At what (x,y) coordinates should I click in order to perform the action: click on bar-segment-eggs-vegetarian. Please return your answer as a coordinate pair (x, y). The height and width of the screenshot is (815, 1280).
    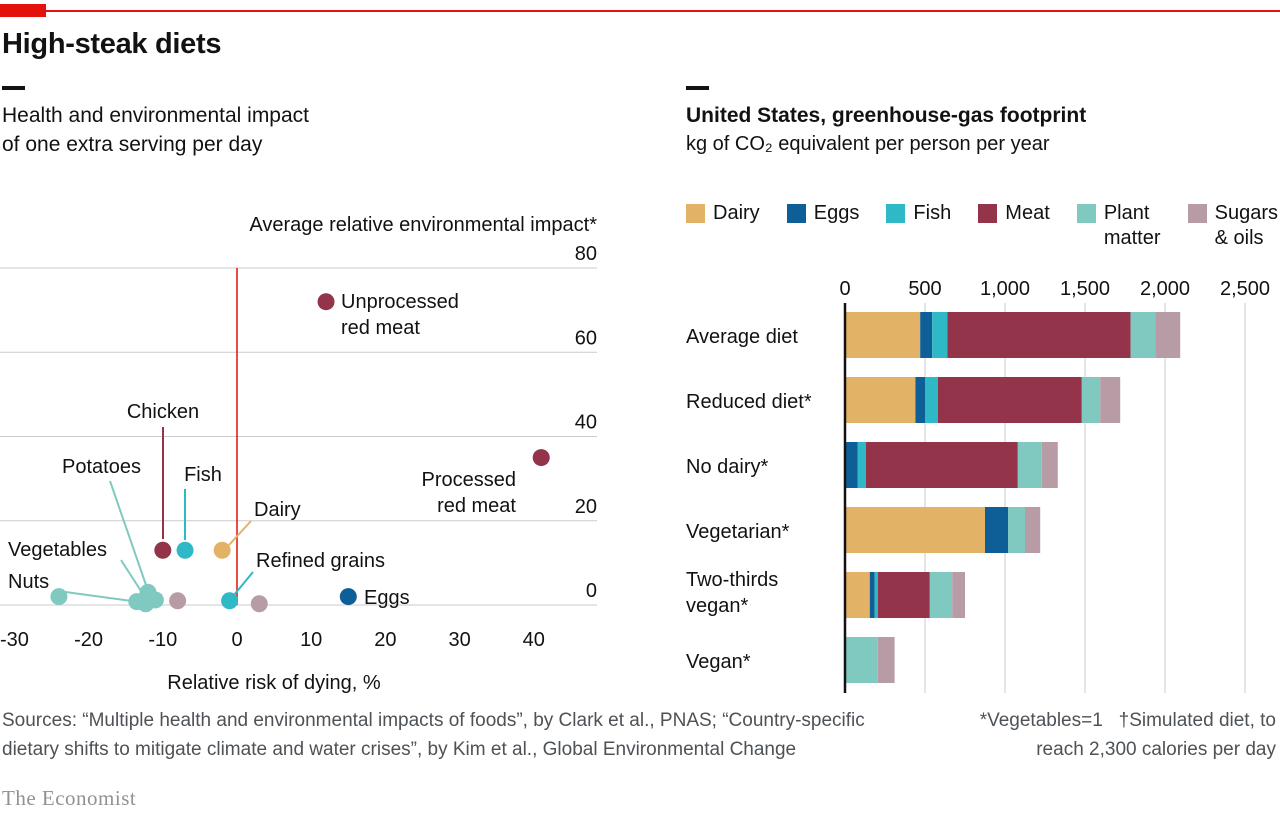
    Looking at the image, I should click on (997, 530).